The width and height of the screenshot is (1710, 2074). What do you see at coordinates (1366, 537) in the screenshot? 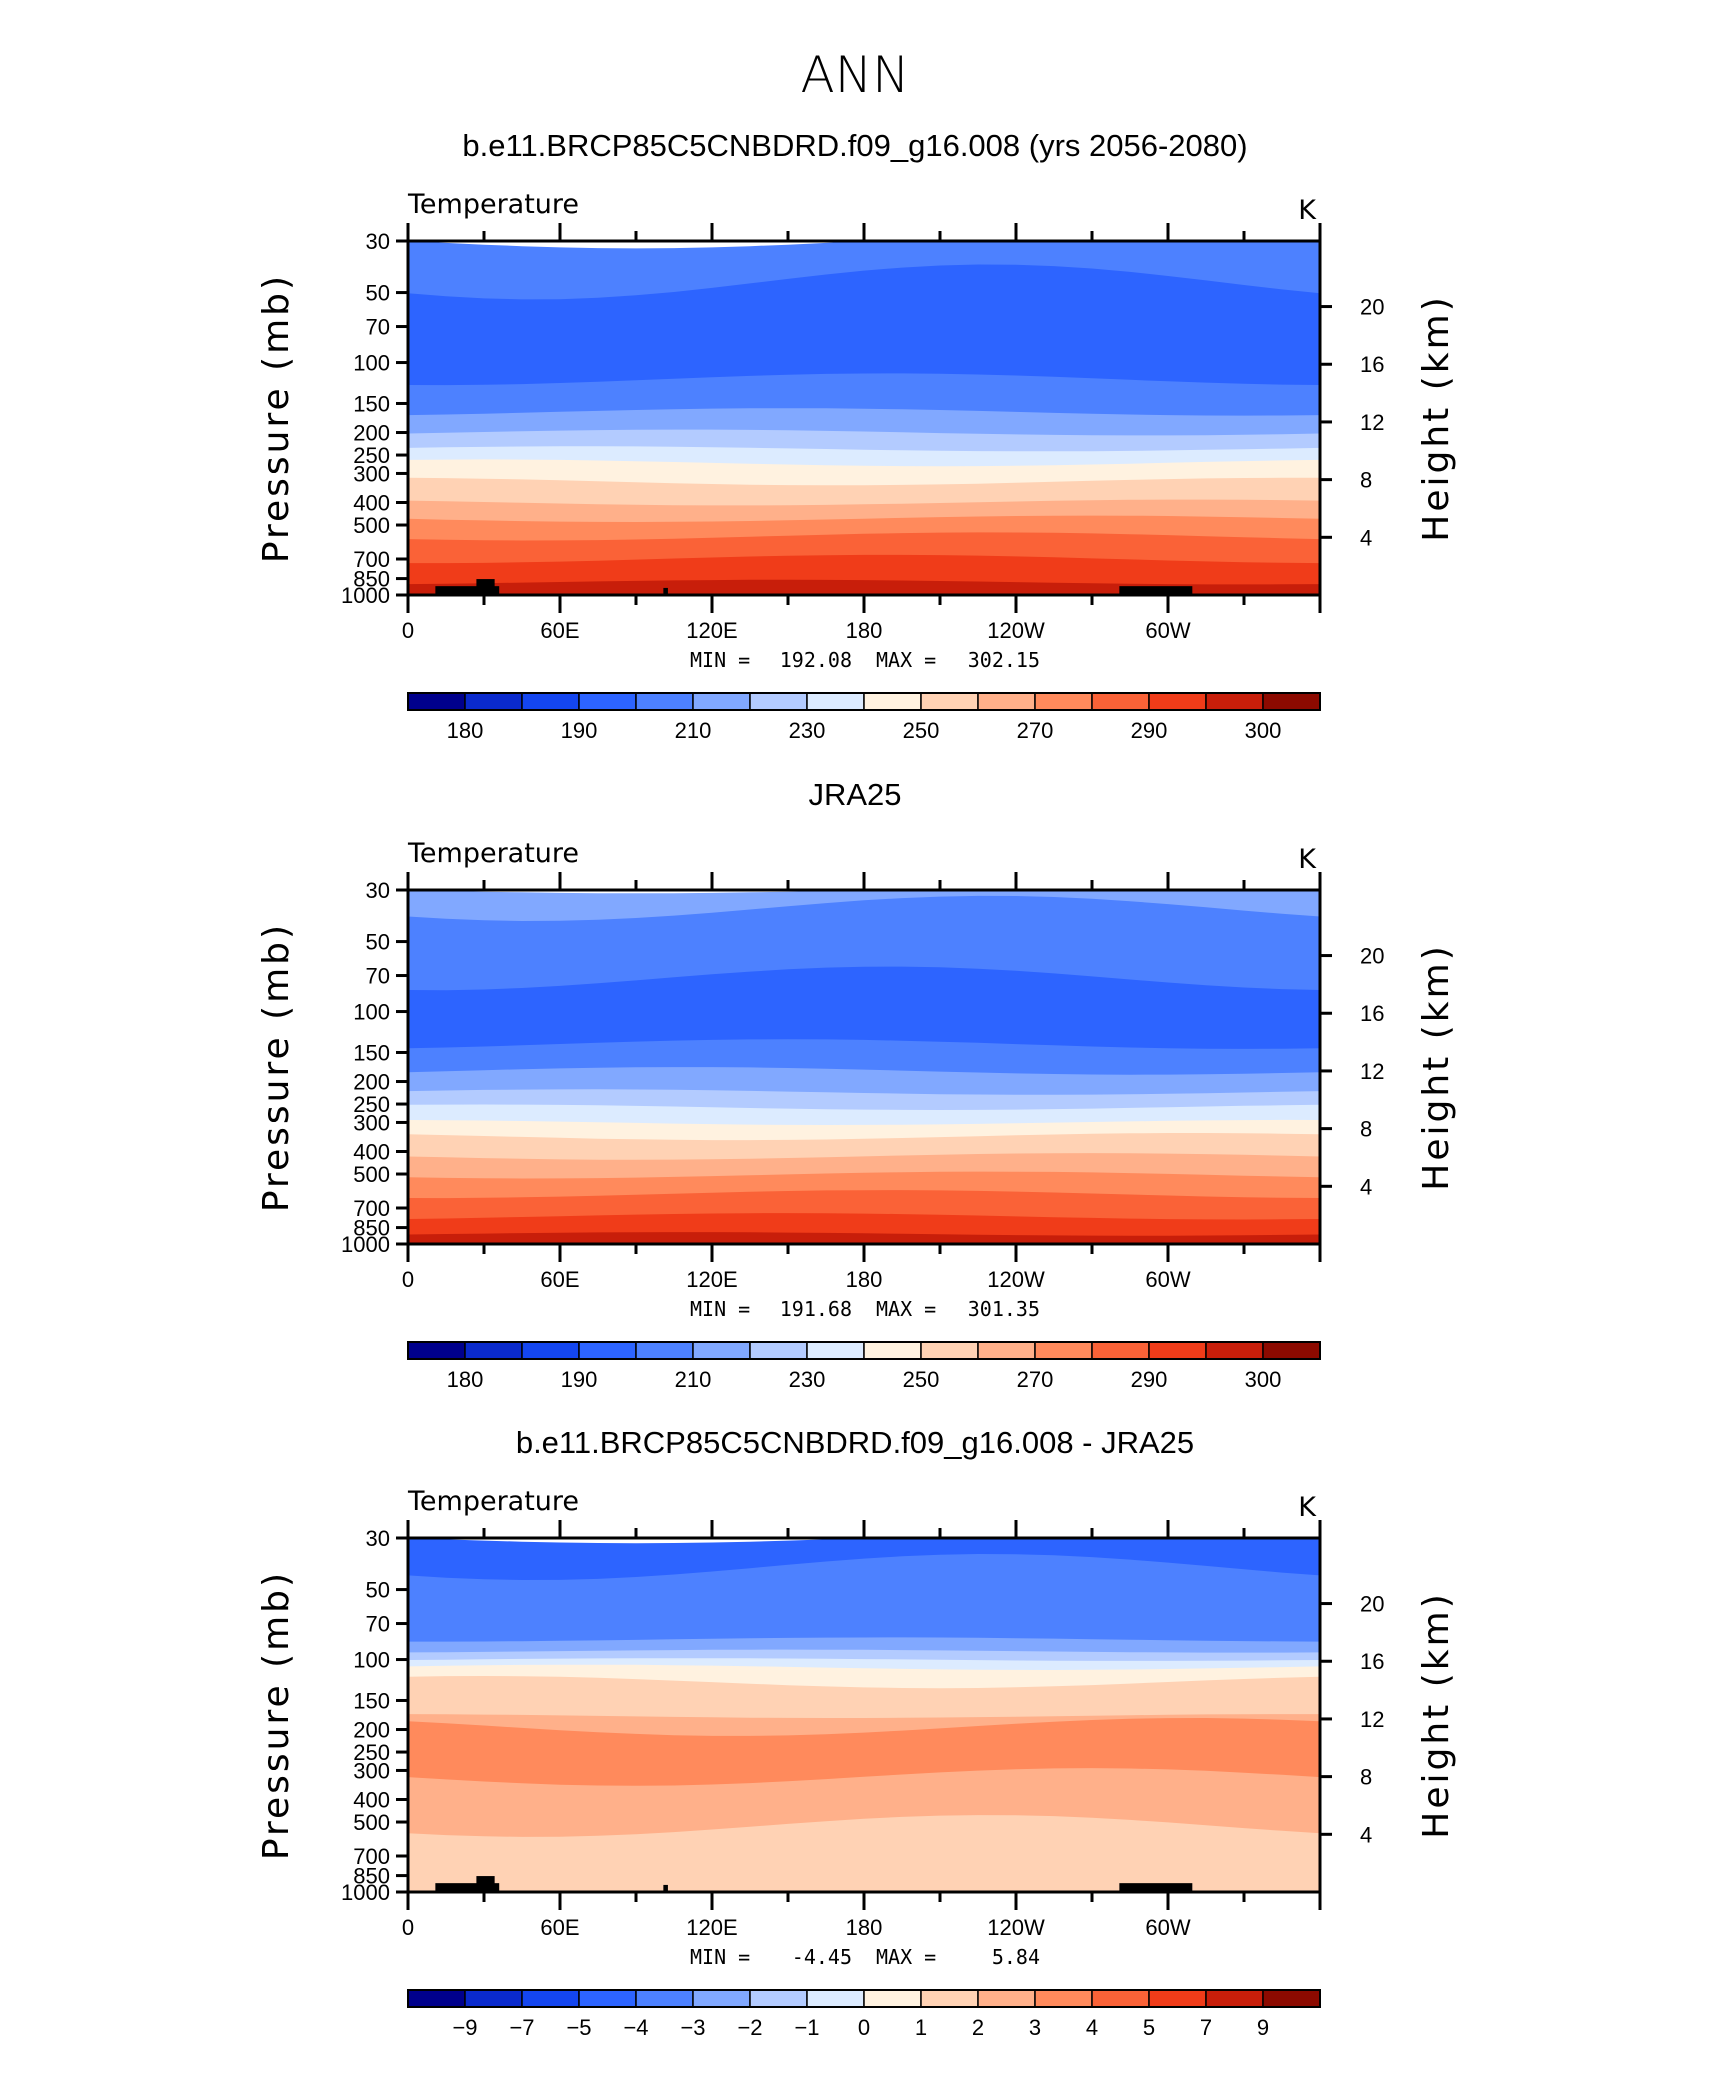
I see `y2-tick-label: 4` at bounding box center [1366, 537].